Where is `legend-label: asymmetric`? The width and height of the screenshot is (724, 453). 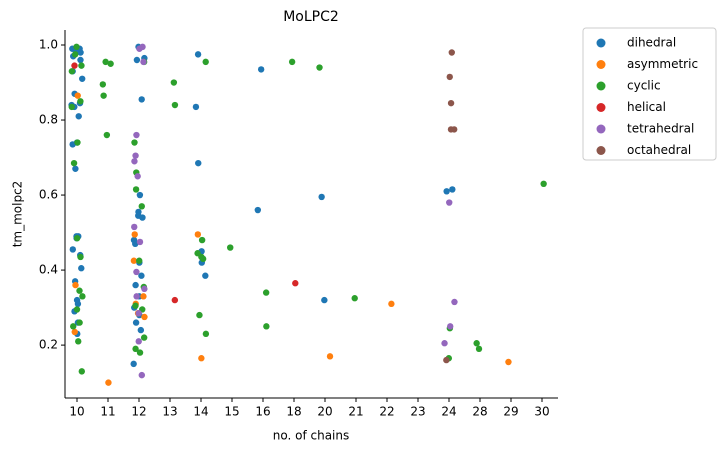 legend-label: asymmetric is located at coordinates (662, 64).